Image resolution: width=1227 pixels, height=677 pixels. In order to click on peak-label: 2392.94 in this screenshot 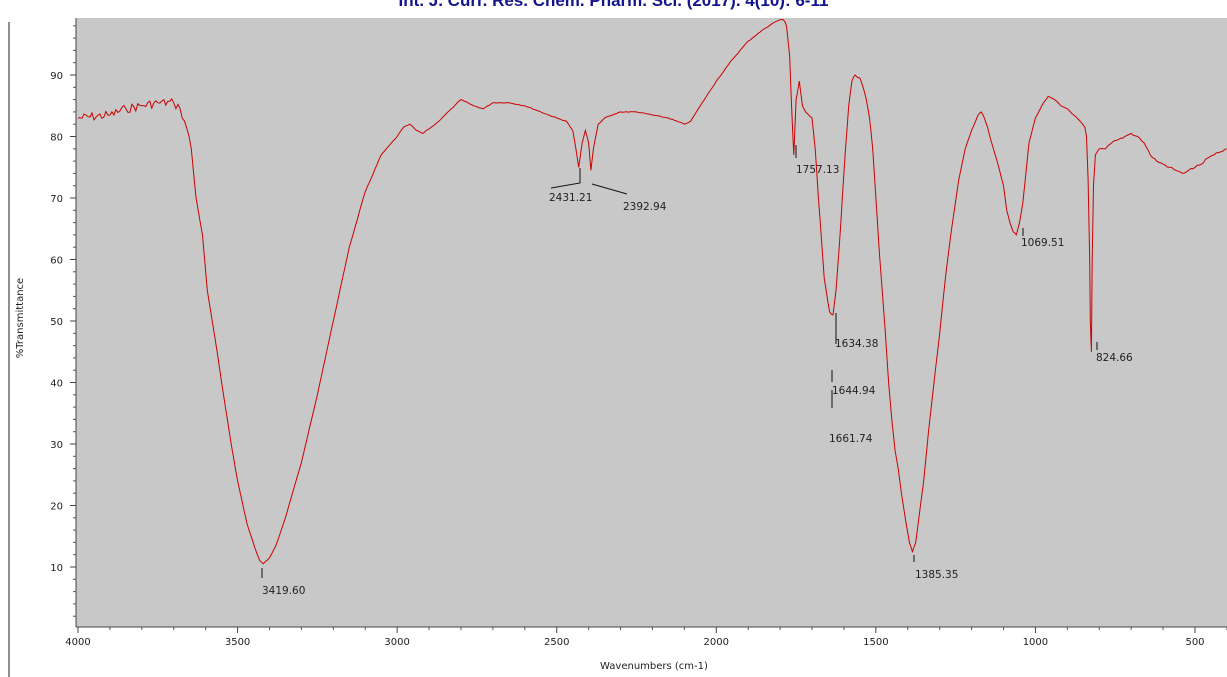, I will do `click(645, 207)`.